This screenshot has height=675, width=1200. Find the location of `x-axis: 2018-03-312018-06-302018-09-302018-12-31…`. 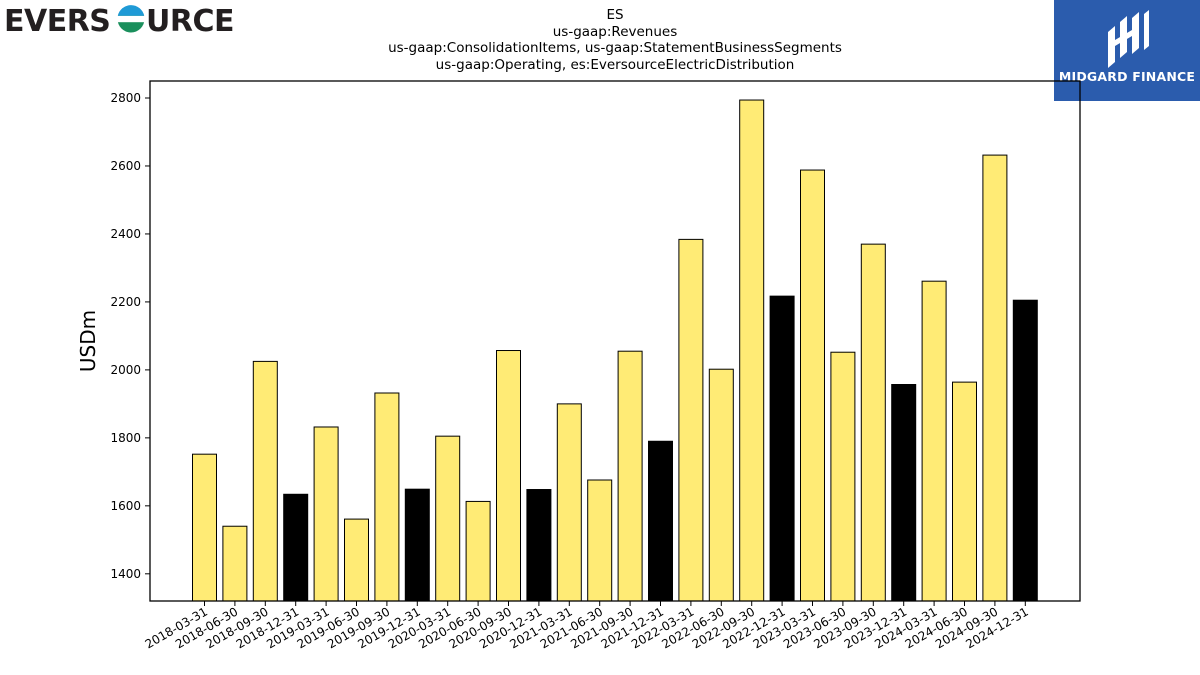

x-axis: 2018-03-312018-06-302018-09-302018-12-31… is located at coordinates (587, 626).